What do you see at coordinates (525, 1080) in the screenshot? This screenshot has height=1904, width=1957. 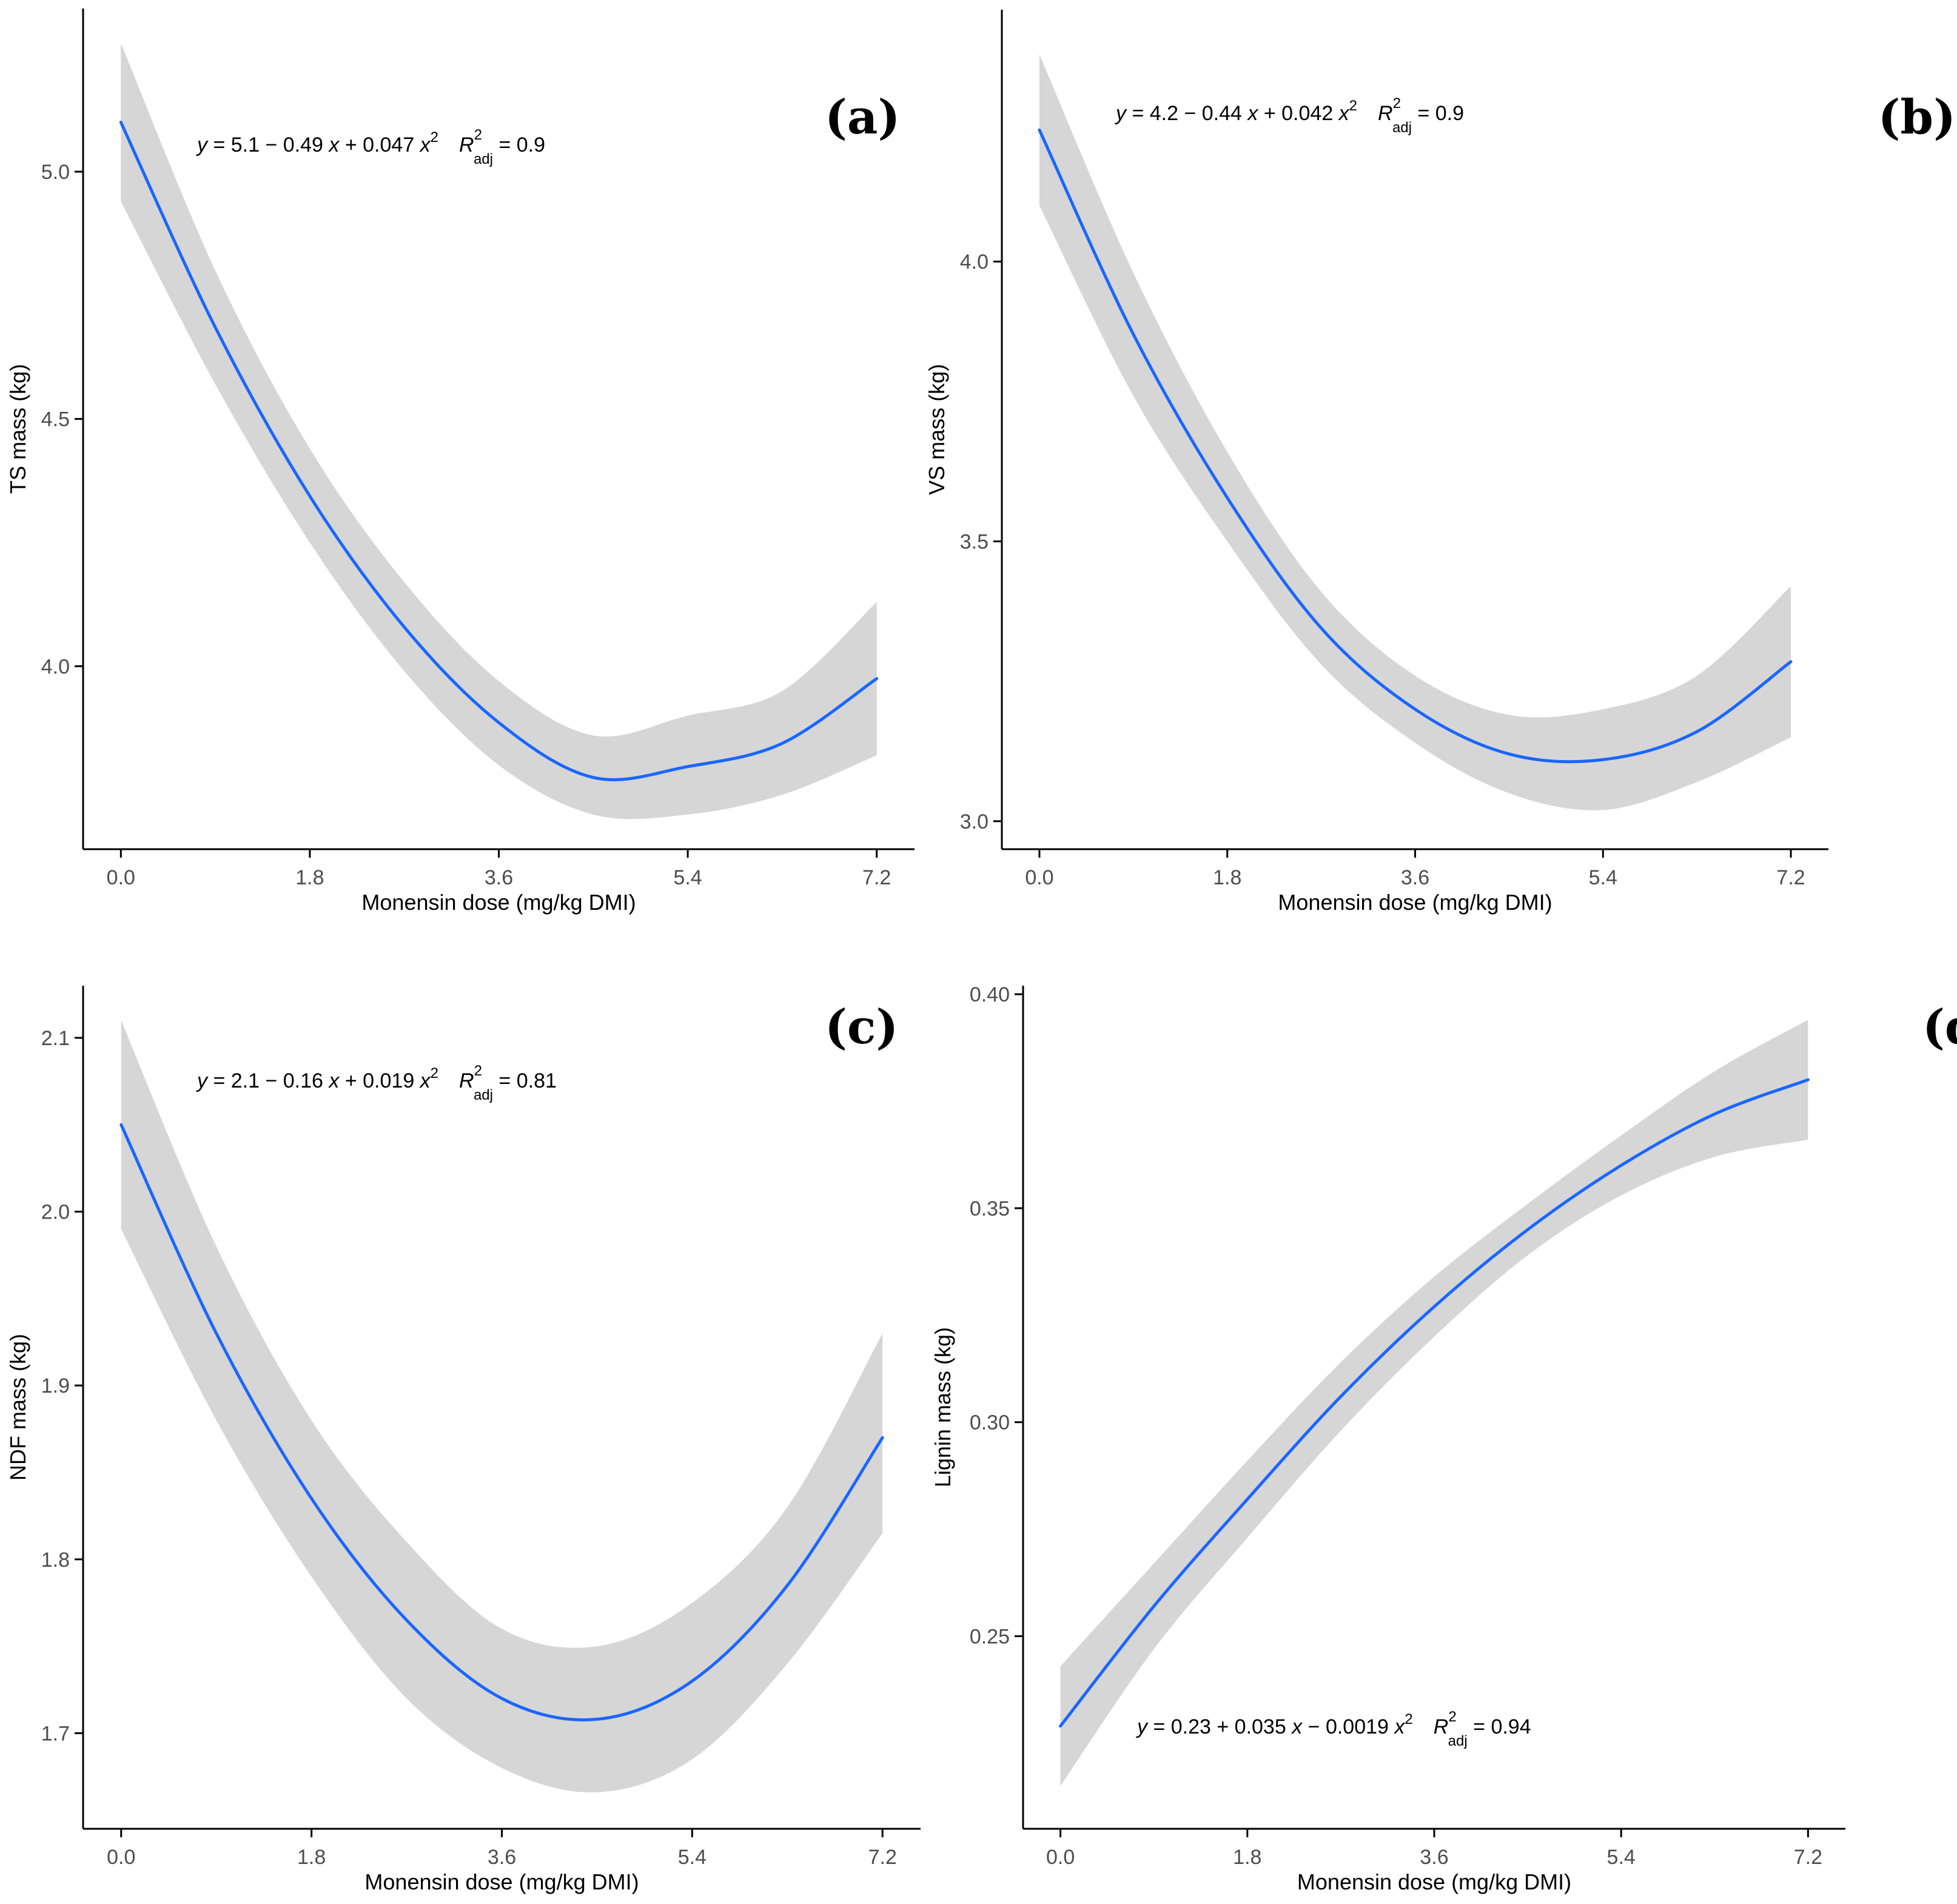 I see `eq-r-value: = 0.81` at bounding box center [525, 1080].